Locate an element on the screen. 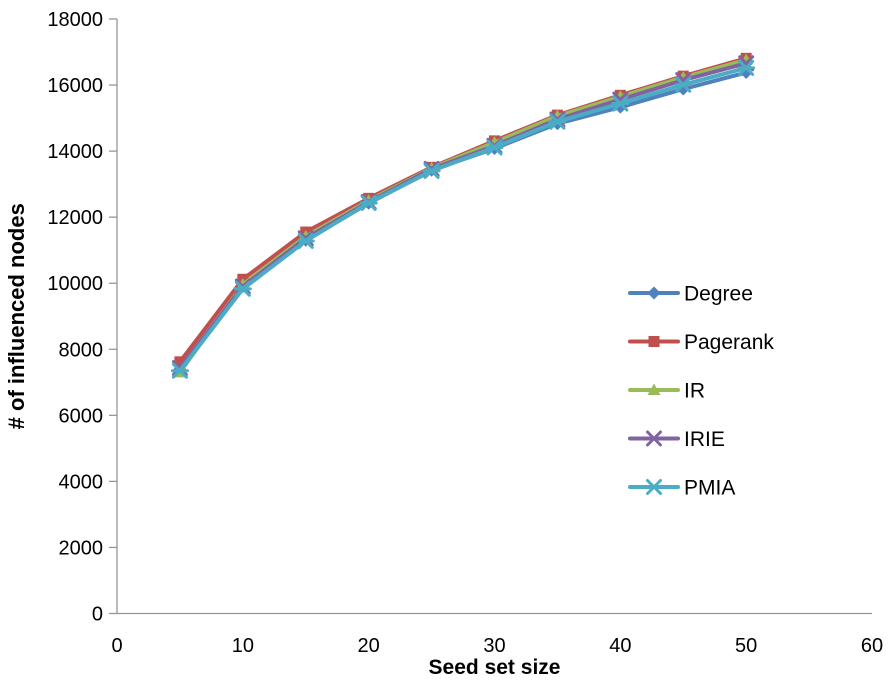 This screenshot has height=683, width=895. y-tick-label: 4000 is located at coordinates (81, 482).